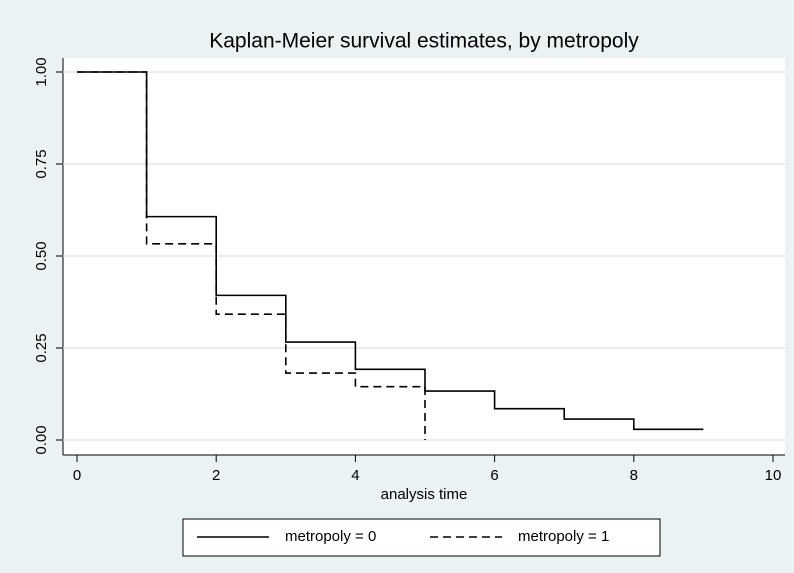 Image resolution: width=794 pixels, height=573 pixels. Describe the element at coordinates (634, 475) in the screenshot. I see `x-tick-label: 8` at that location.